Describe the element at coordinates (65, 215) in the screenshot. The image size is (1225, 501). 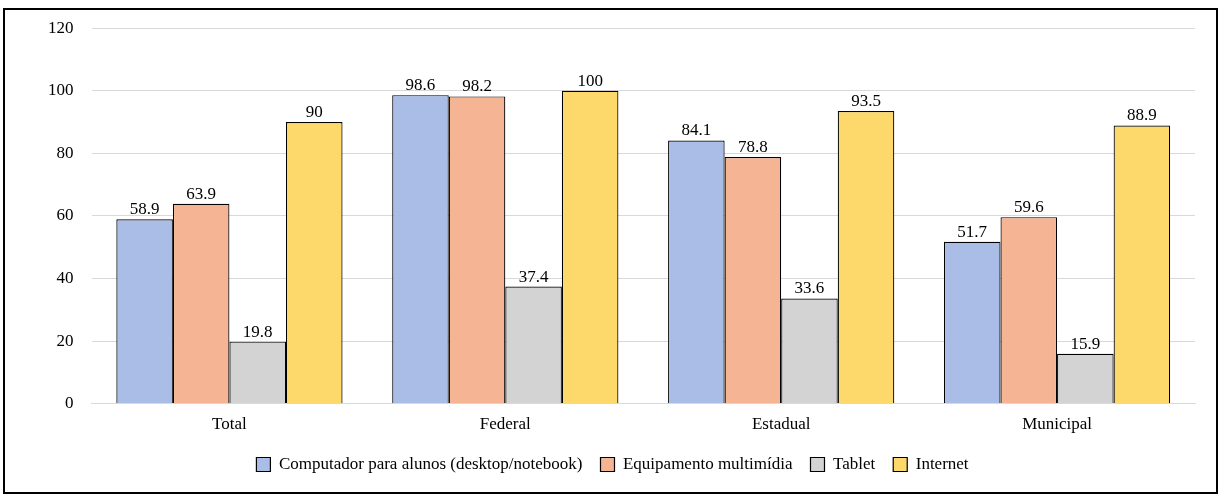
I see `y-tick-label: 60` at that location.